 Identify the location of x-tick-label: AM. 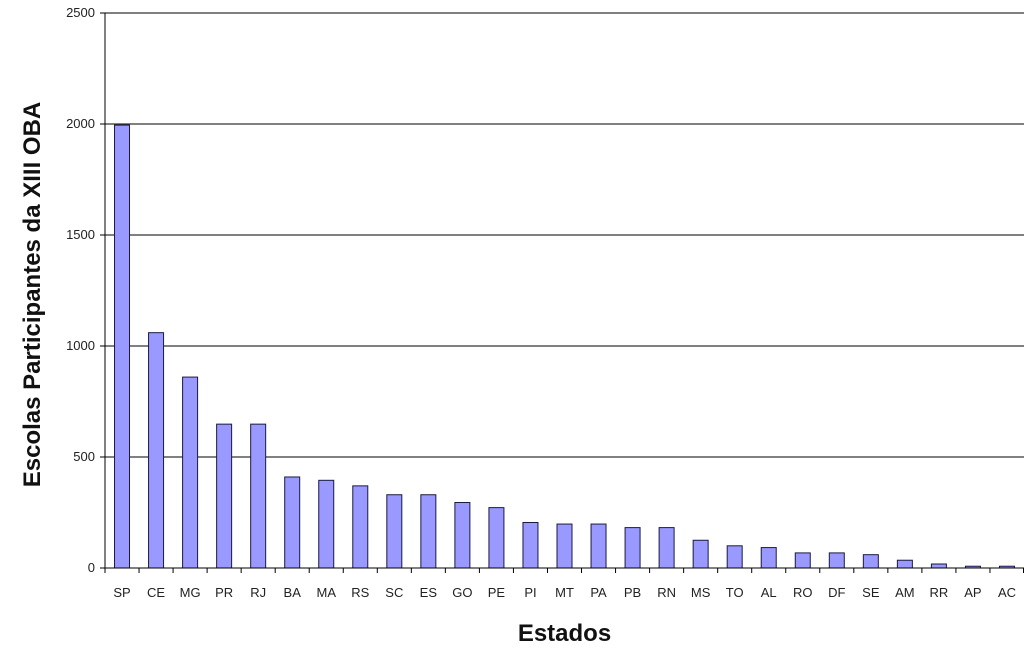
(905, 592).